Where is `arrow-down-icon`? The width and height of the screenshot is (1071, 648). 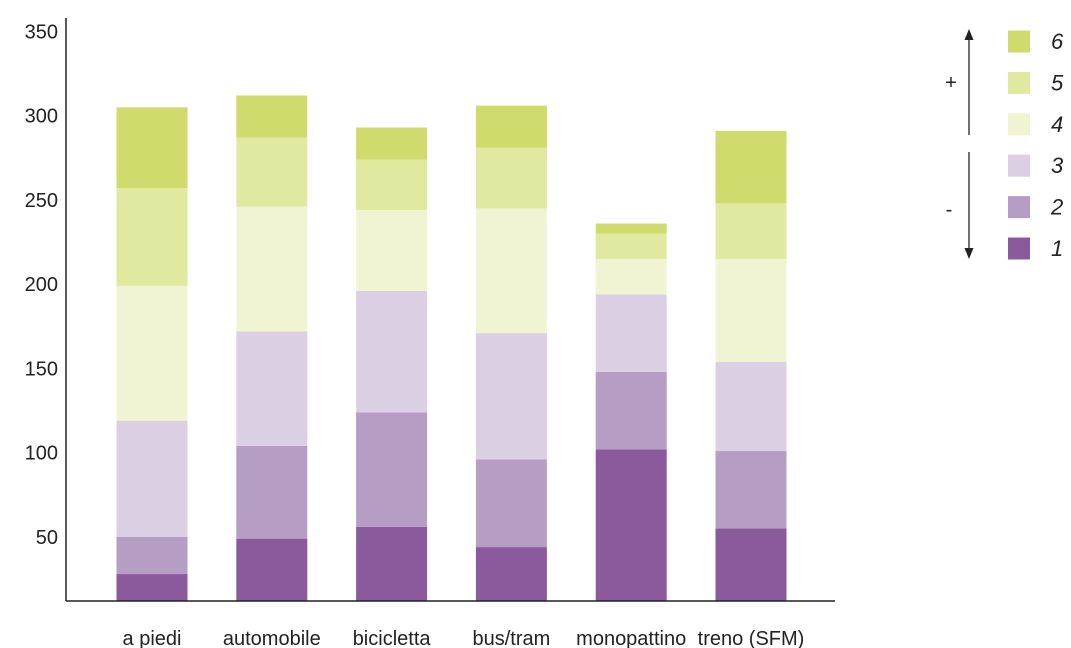 arrow-down-icon is located at coordinates (969, 253).